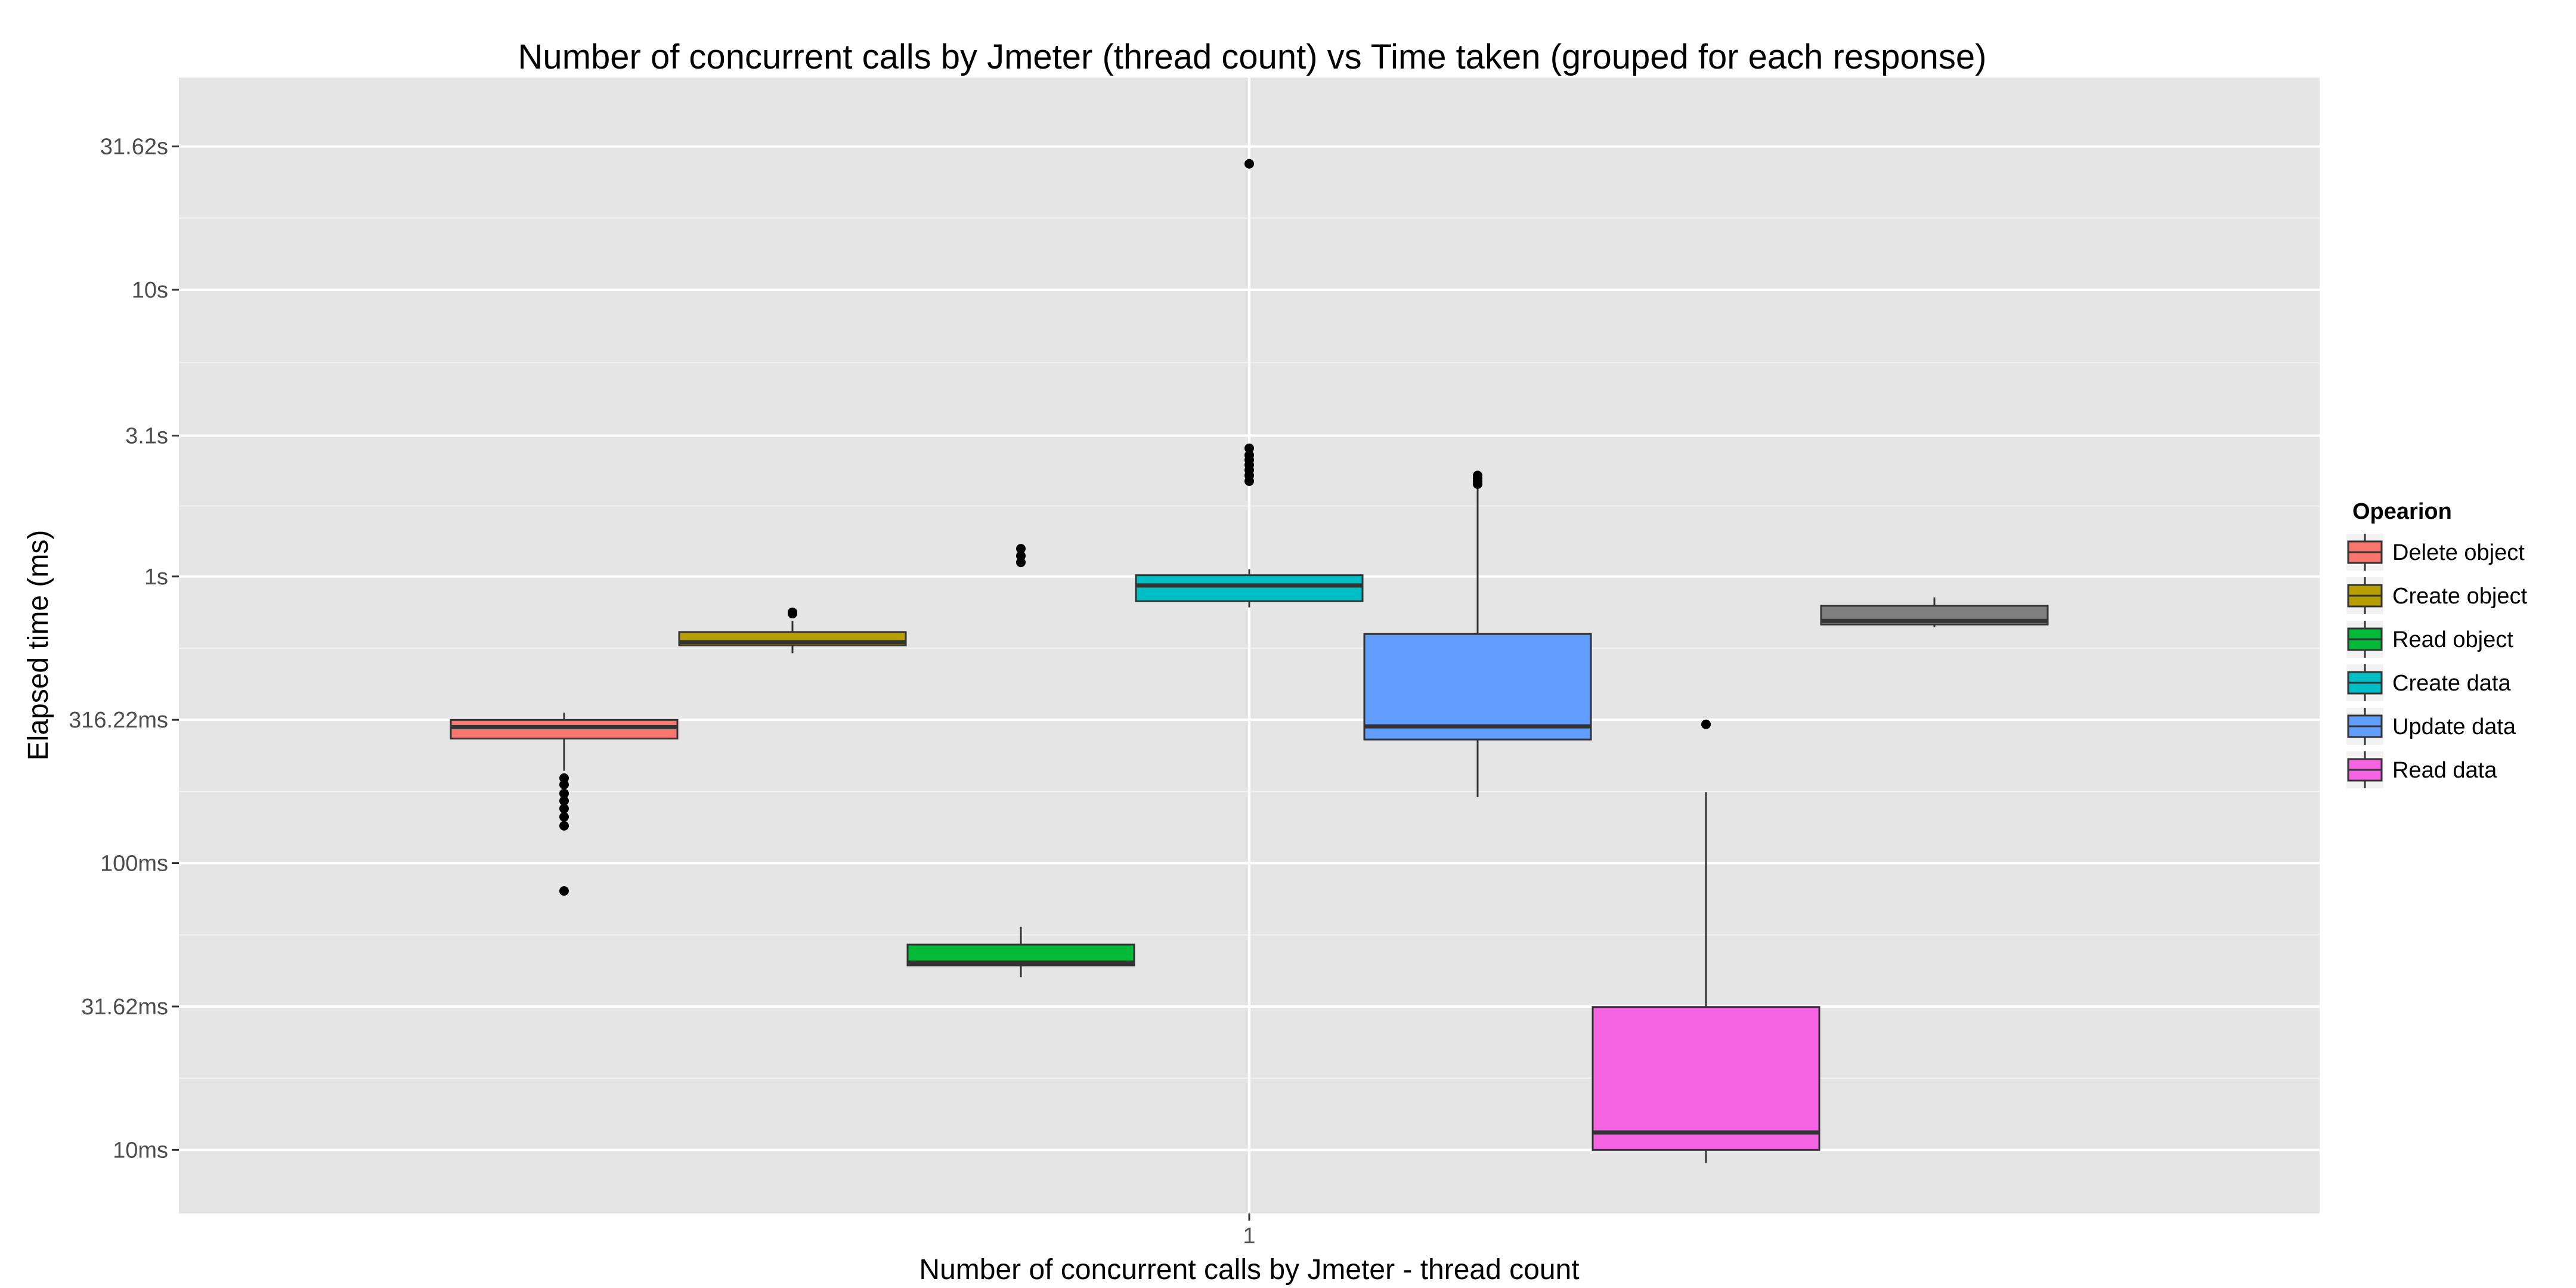  I want to click on y-tick-label: 10ms, so click(140, 1150).